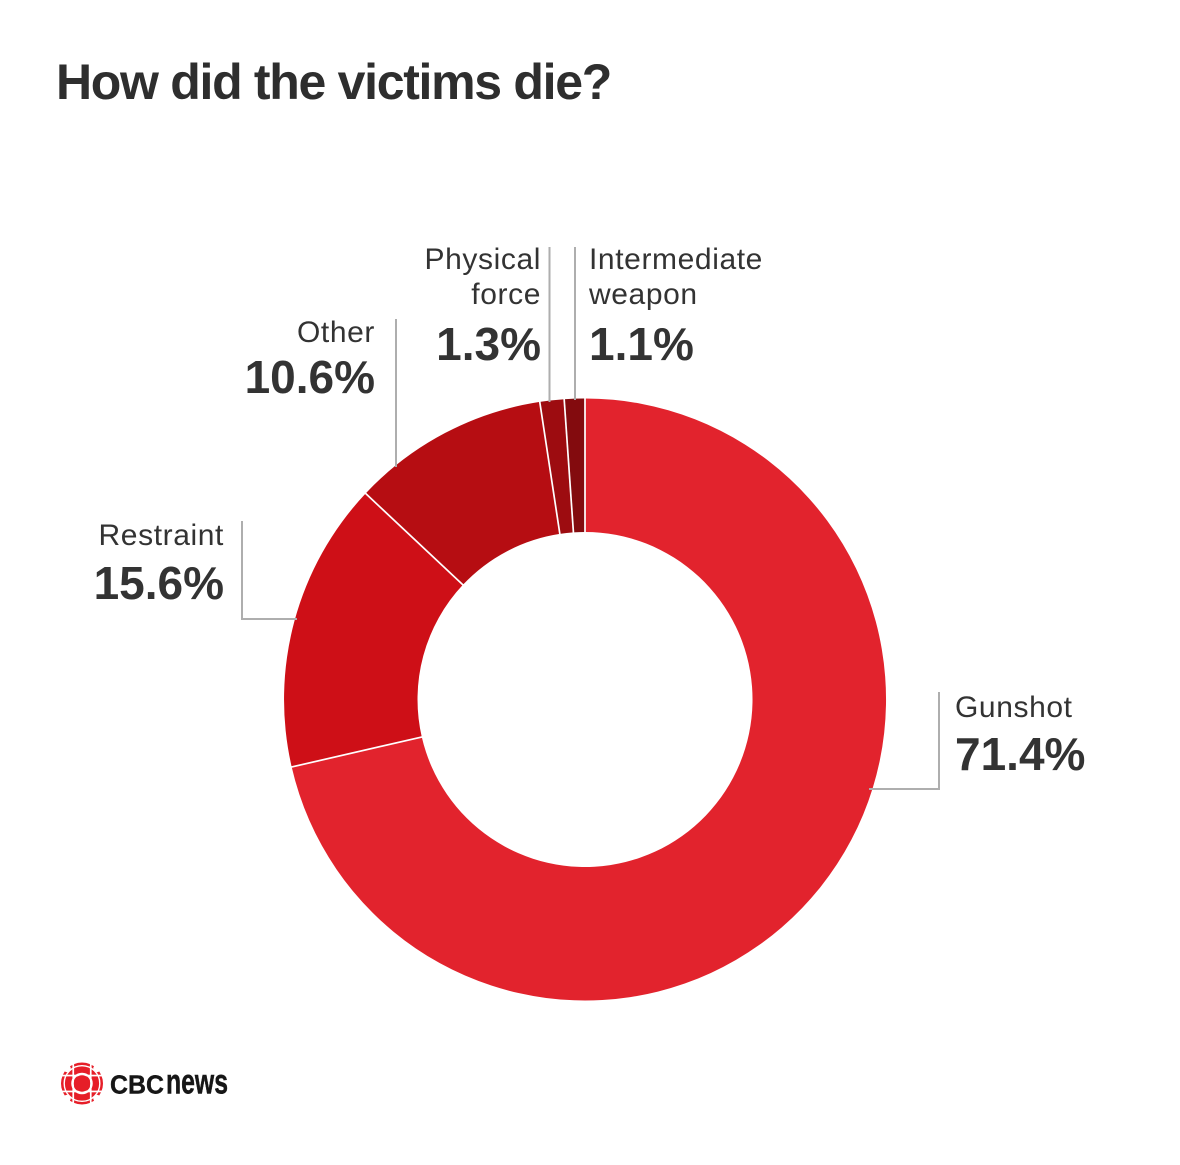  What do you see at coordinates (137, 1085) in the screenshot?
I see `svg-text: CBC` at bounding box center [137, 1085].